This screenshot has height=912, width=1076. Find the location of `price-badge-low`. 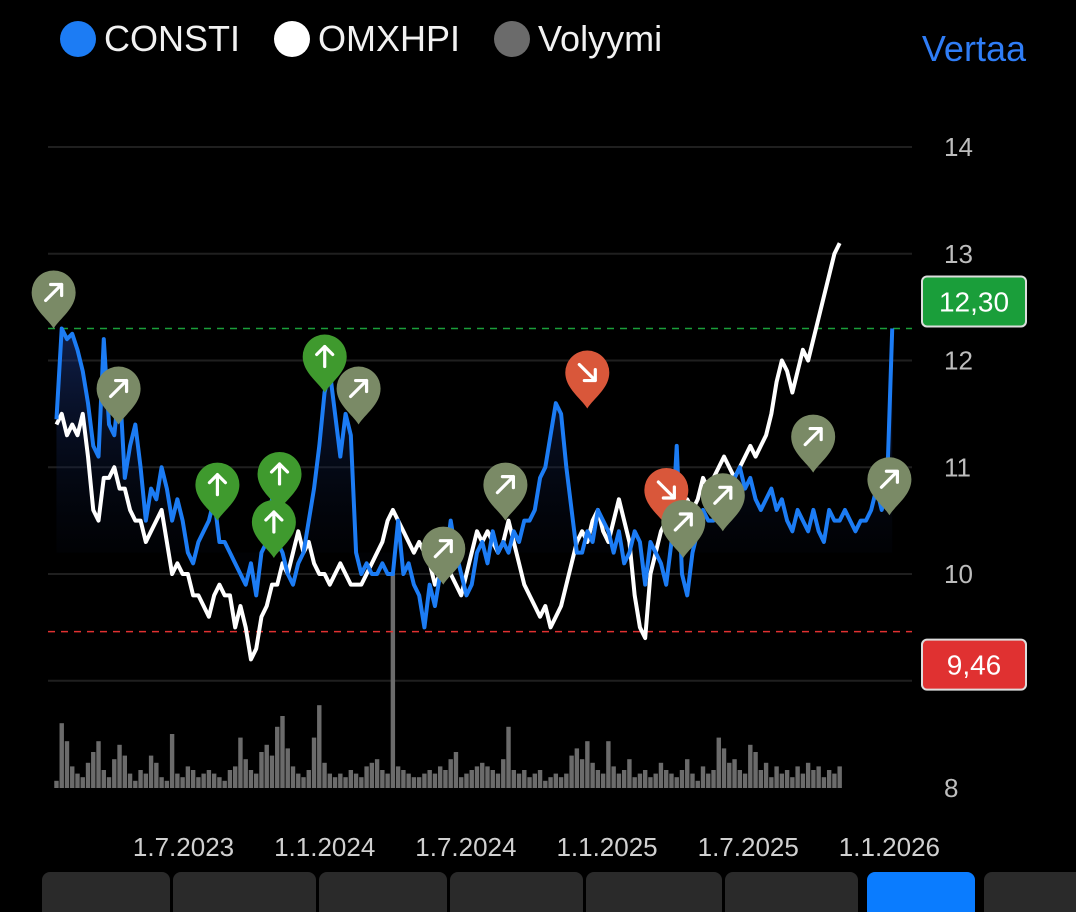

price-badge-low is located at coordinates (974, 664).